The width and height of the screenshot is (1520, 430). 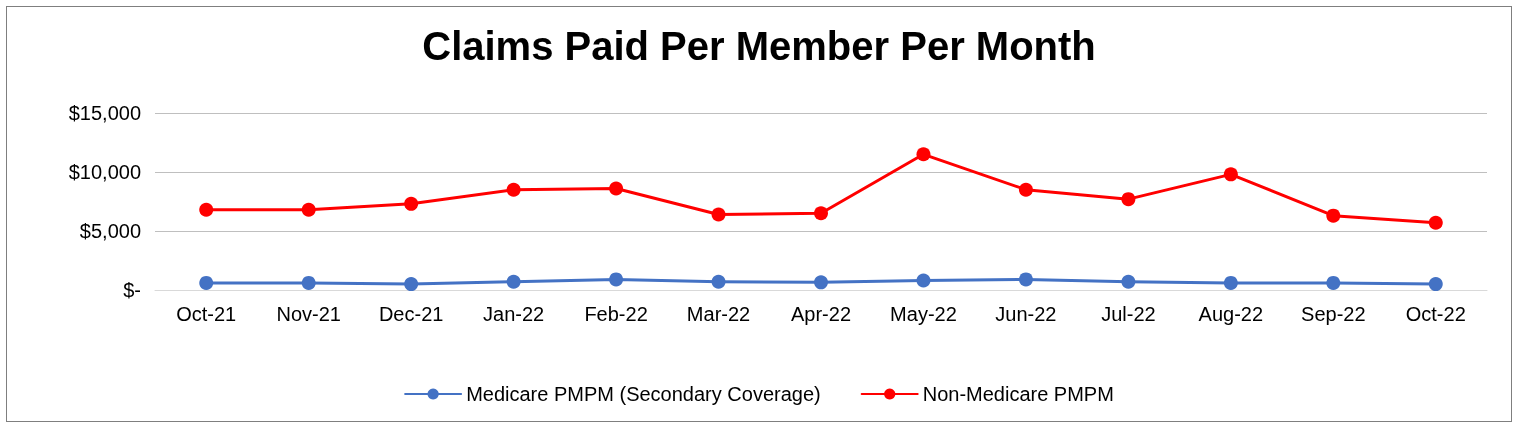 What do you see at coordinates (1128, 314) in the screenshot?
I see `x-tick-label: Jul-22` at bounding box center [1128, 314].